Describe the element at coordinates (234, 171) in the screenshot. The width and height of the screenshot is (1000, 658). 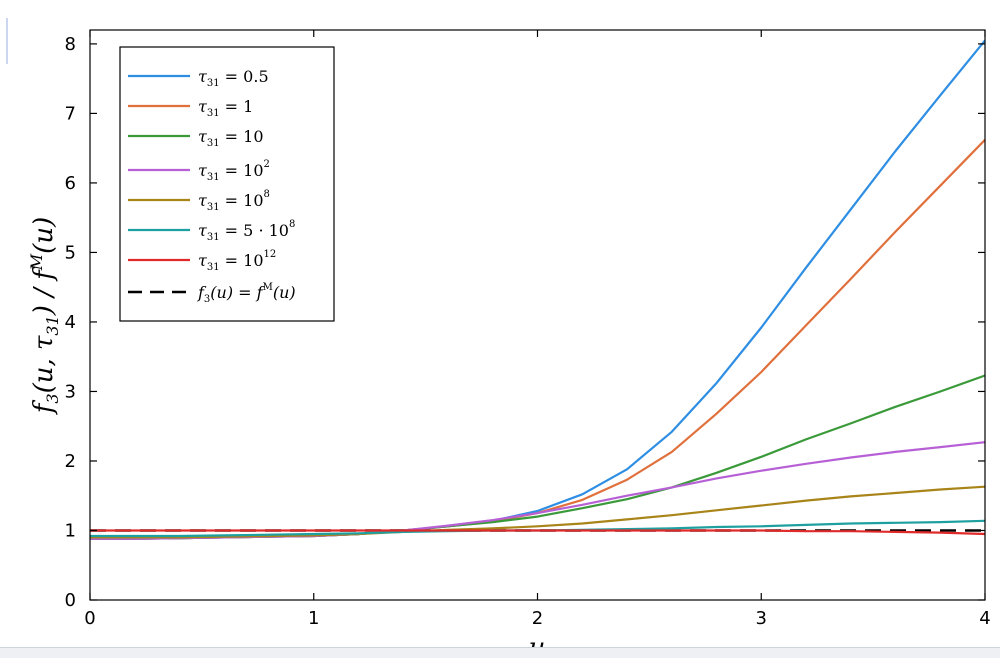
I see `legend-entry-4: τ31 = 102` at that location.